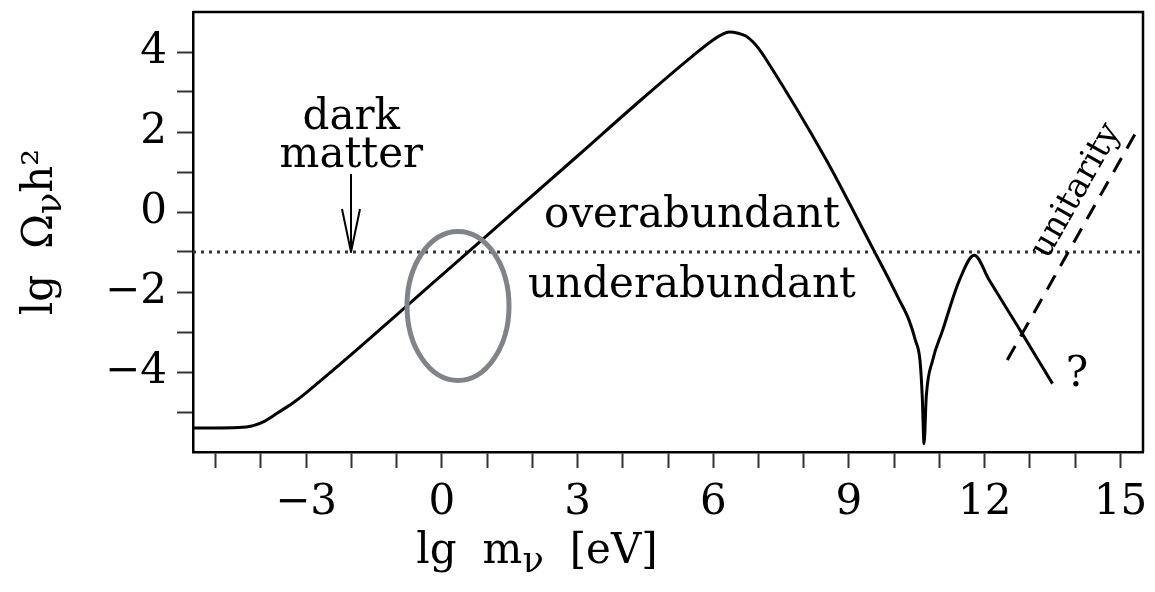 This screenshot has width=1155, height=592. I want to click on x-tick-label: 15, so click(1120, 500).